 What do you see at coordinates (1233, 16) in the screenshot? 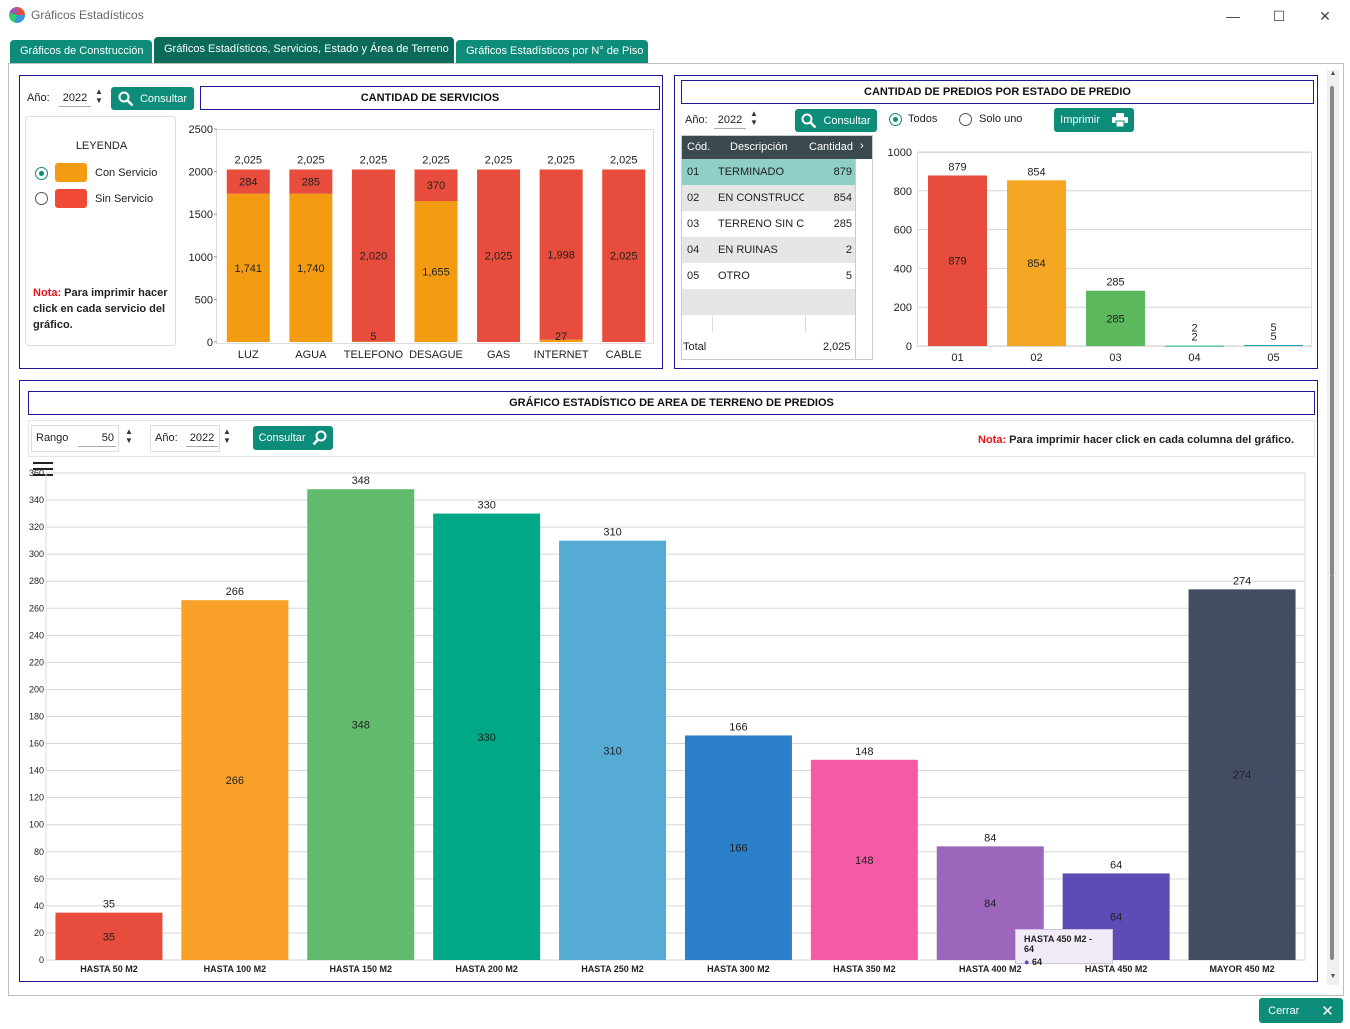
I see `minimize-button: —` at bounding box center [1233, 16].